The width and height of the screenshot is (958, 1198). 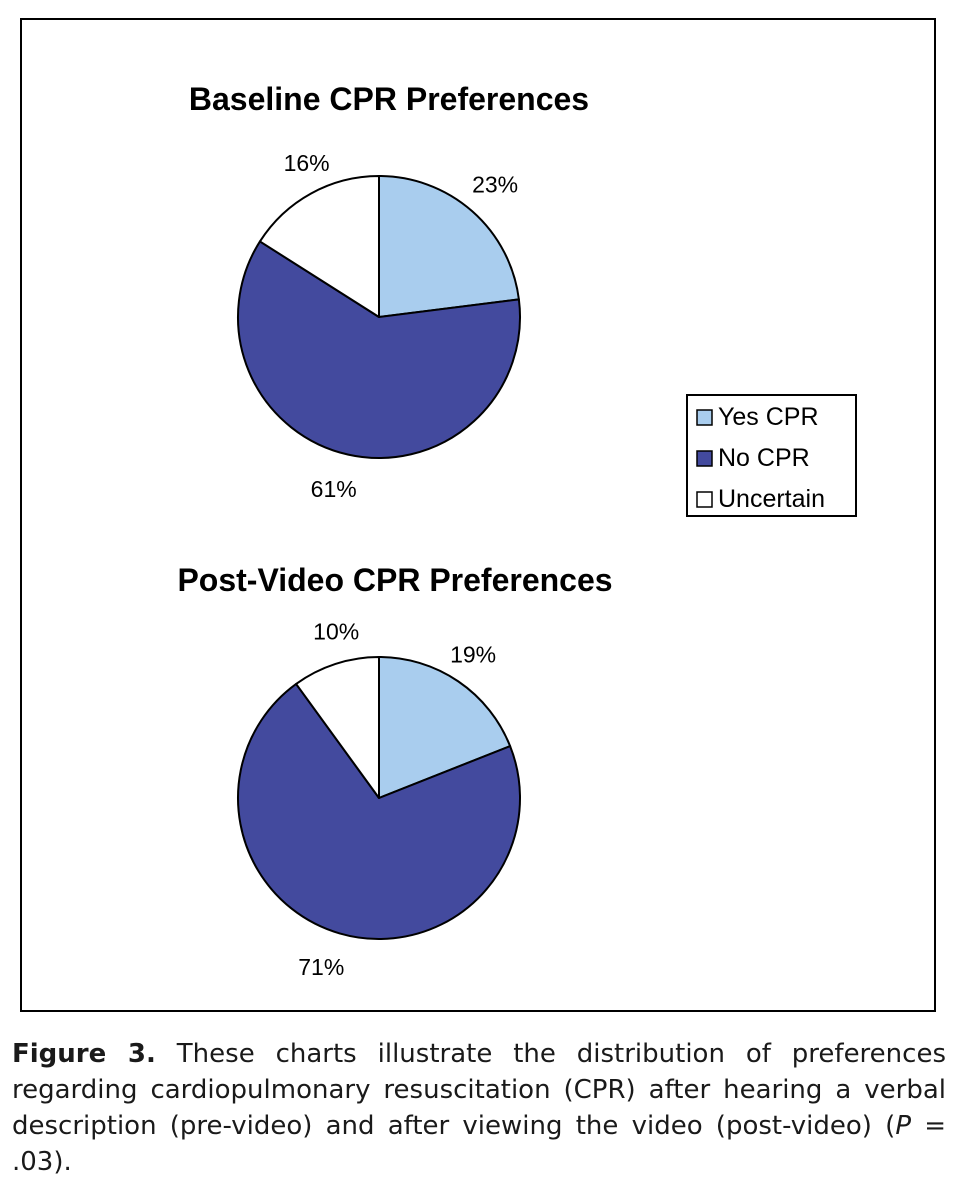 What do you see at coordinates (449, 246) in the screenshot?
I see `baseline-pie-slice-yes-cpr` at bounding box center [449, 246].